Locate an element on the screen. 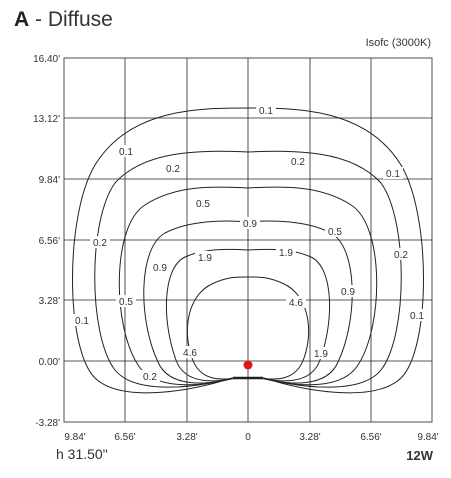 The height and width of the screenshot is (478, 451). y-tick-label: 13.12' is located at coordinates (46, 119).